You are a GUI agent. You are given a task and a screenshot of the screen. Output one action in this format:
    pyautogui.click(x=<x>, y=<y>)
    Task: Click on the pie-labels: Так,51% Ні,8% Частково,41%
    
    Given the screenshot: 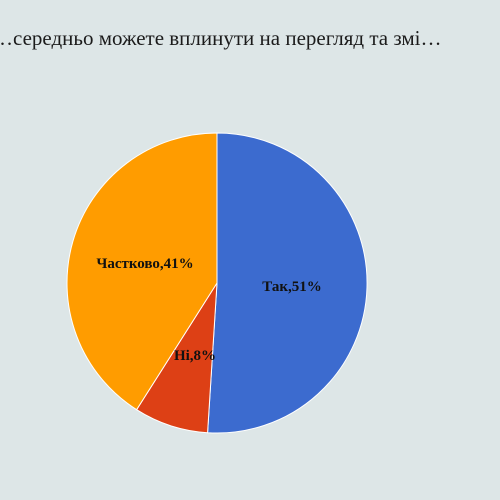 What is the action you would take?
    pyautogui.click(x=208, y=310)
    